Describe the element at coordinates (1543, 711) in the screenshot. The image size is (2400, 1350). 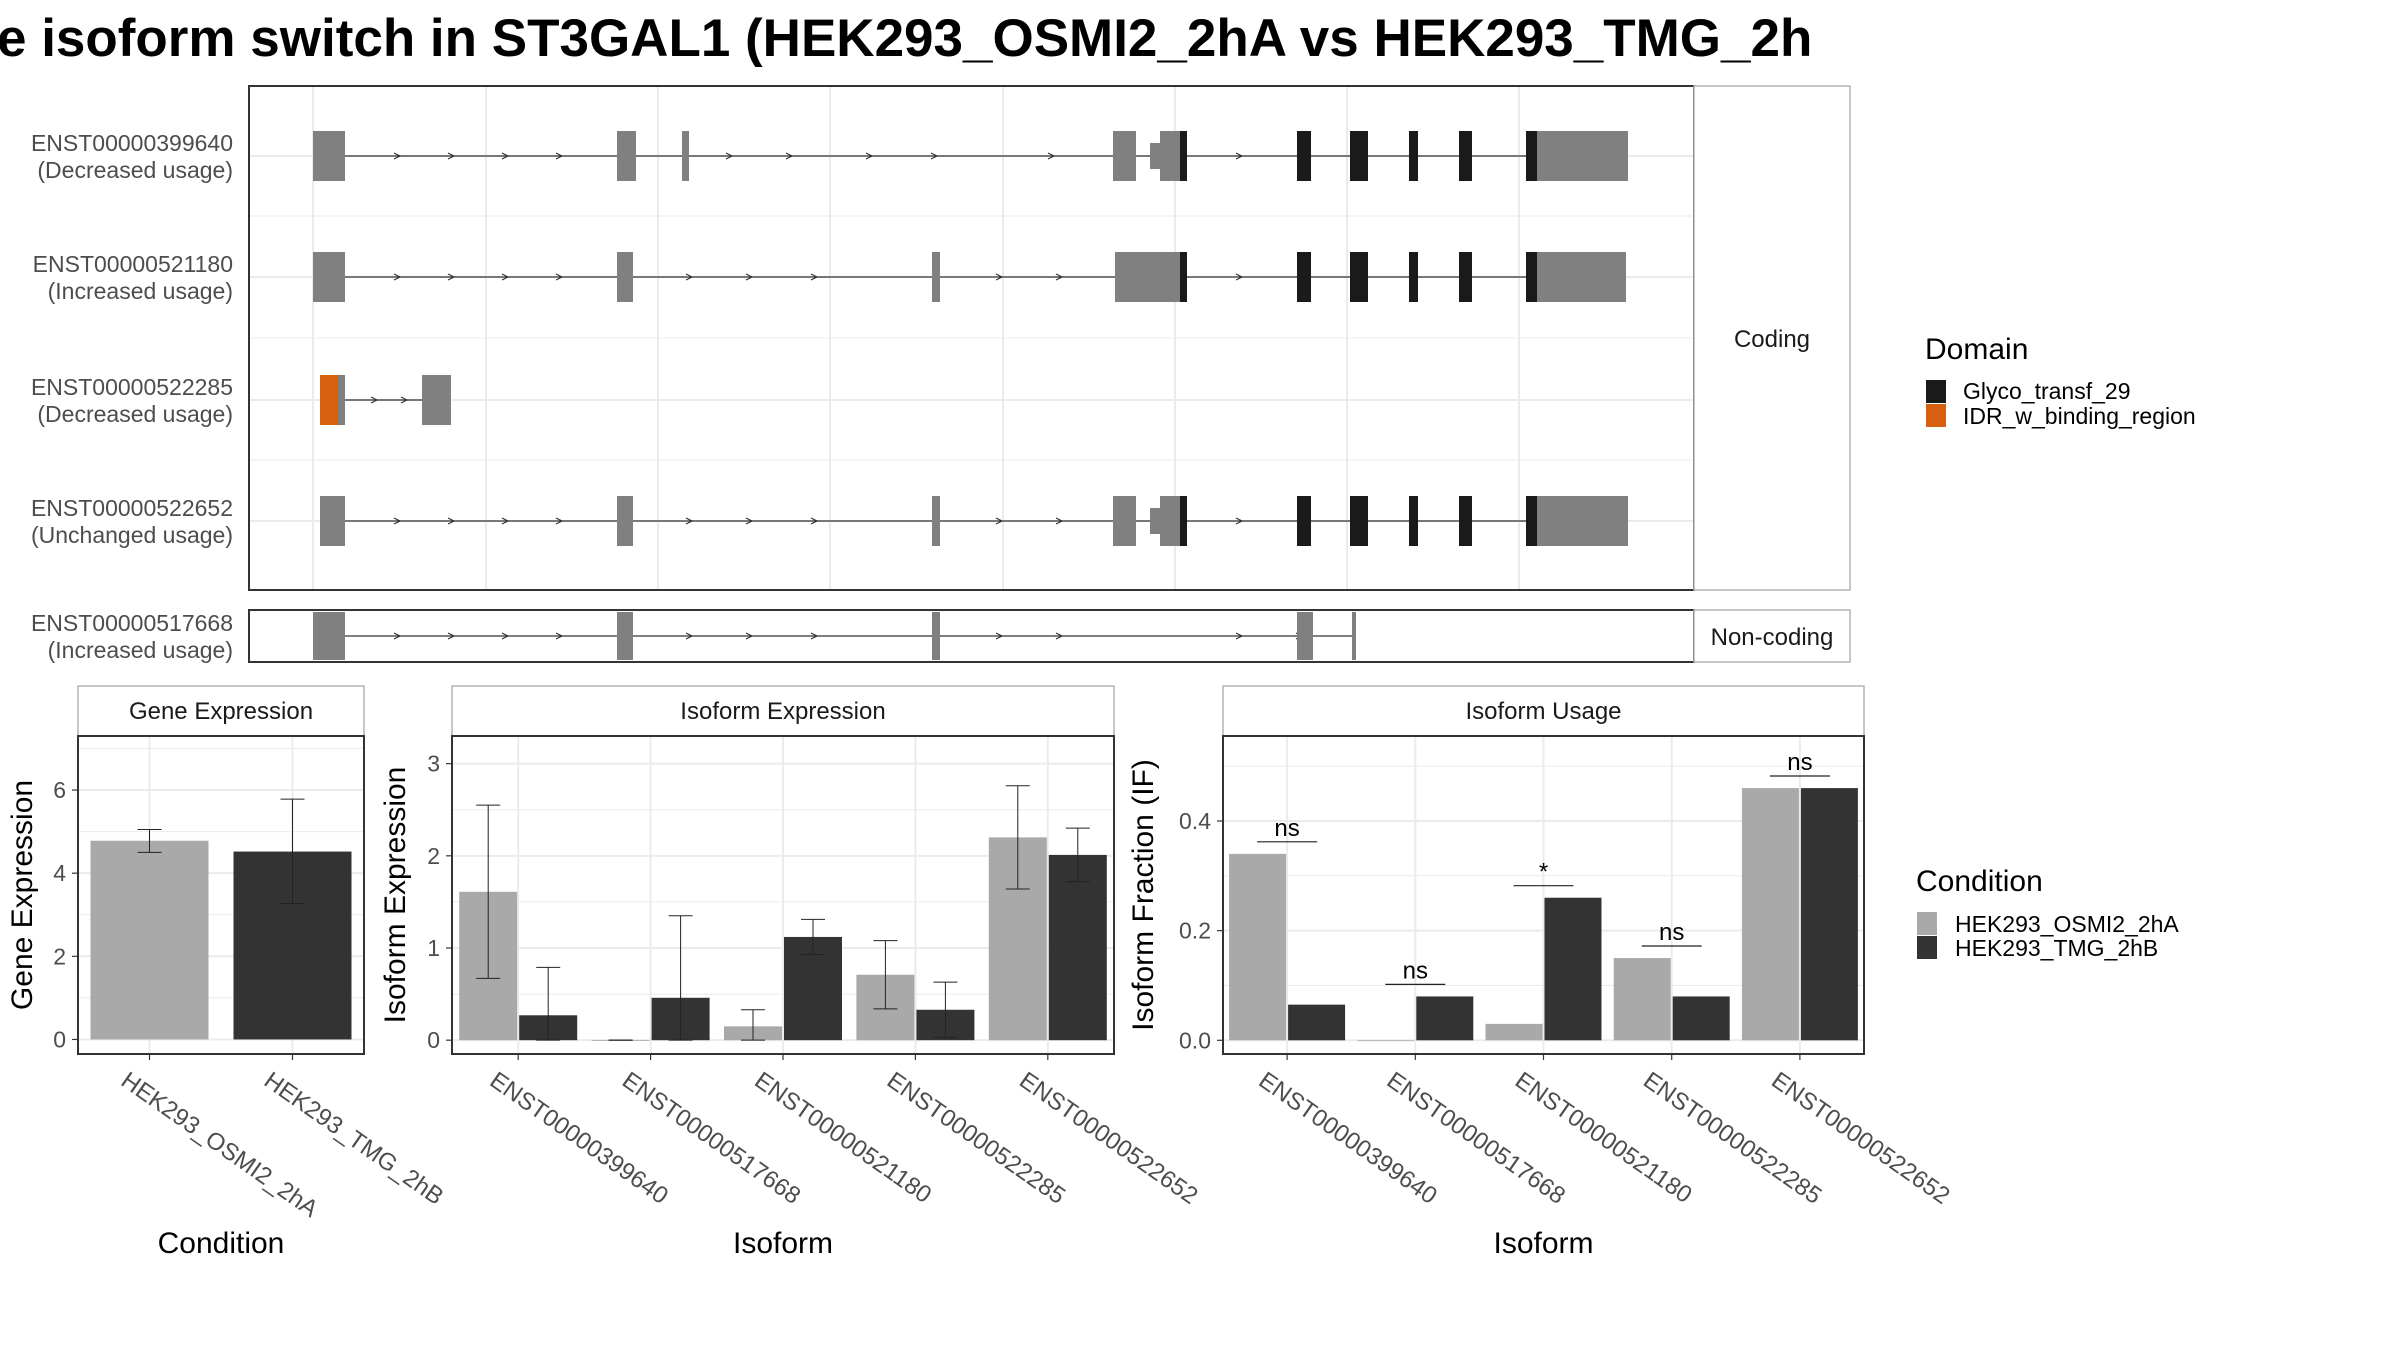
I see `panel-strip-label: Isoform Usage` at that location.